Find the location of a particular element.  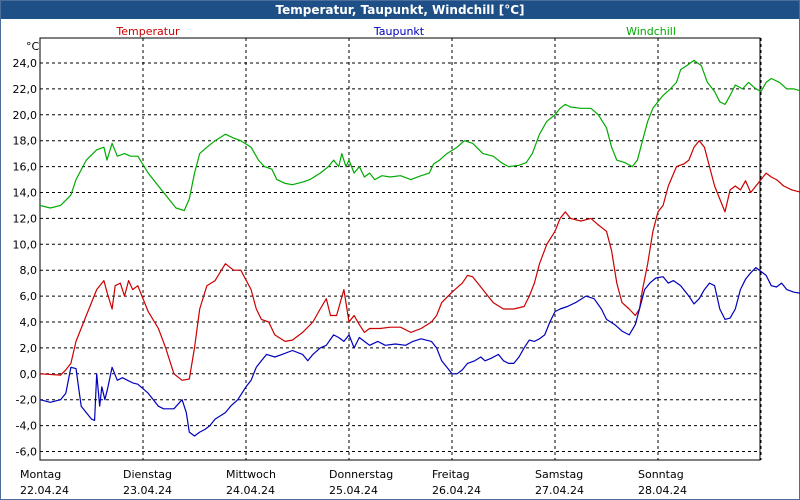

y-tick-label: -6,0 is located at coordinates (26, 452).